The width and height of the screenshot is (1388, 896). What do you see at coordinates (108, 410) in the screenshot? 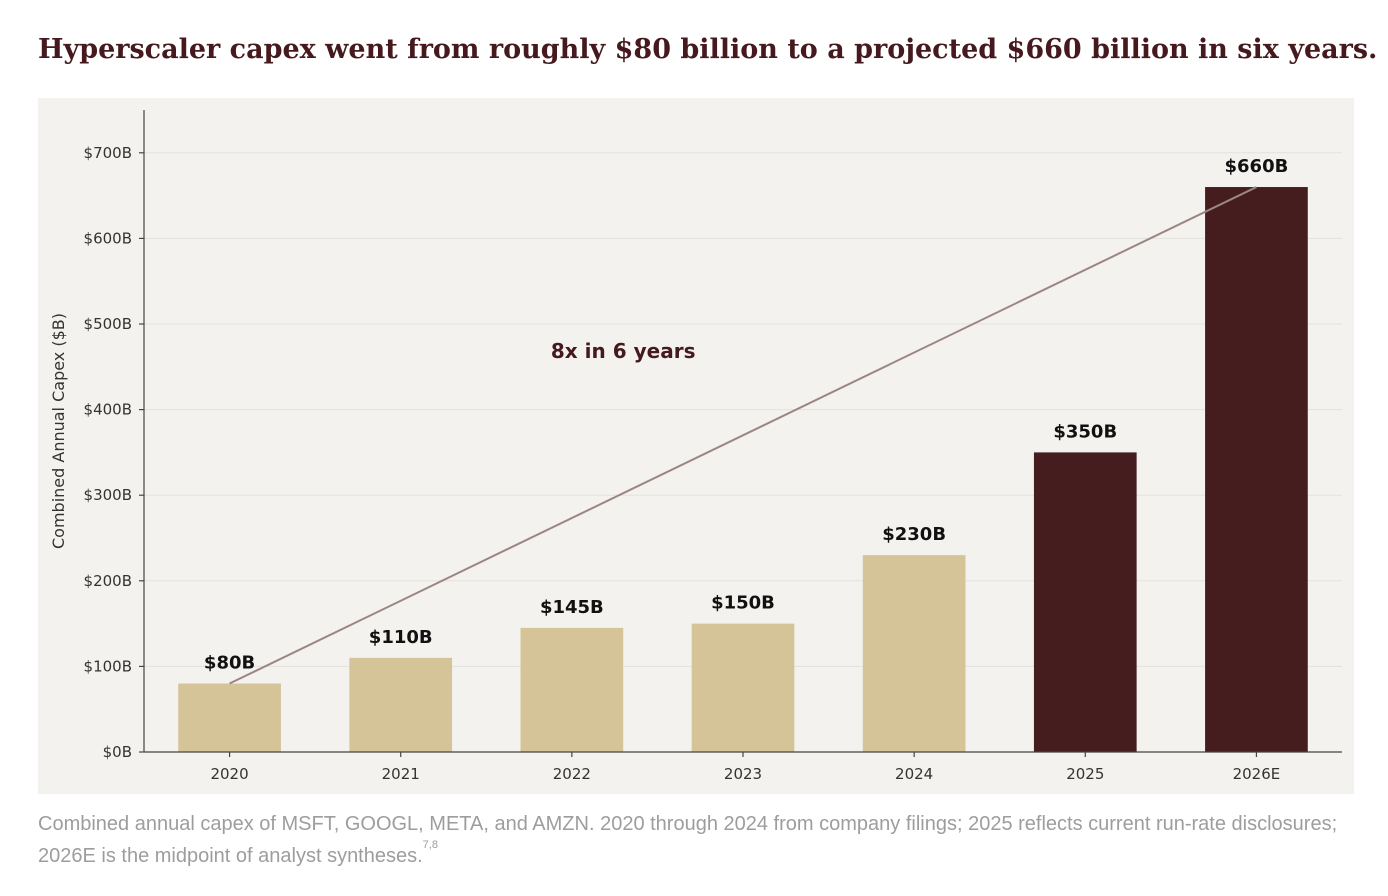
I see `y-tick-label: $400B` at bounding box center [108, 410].